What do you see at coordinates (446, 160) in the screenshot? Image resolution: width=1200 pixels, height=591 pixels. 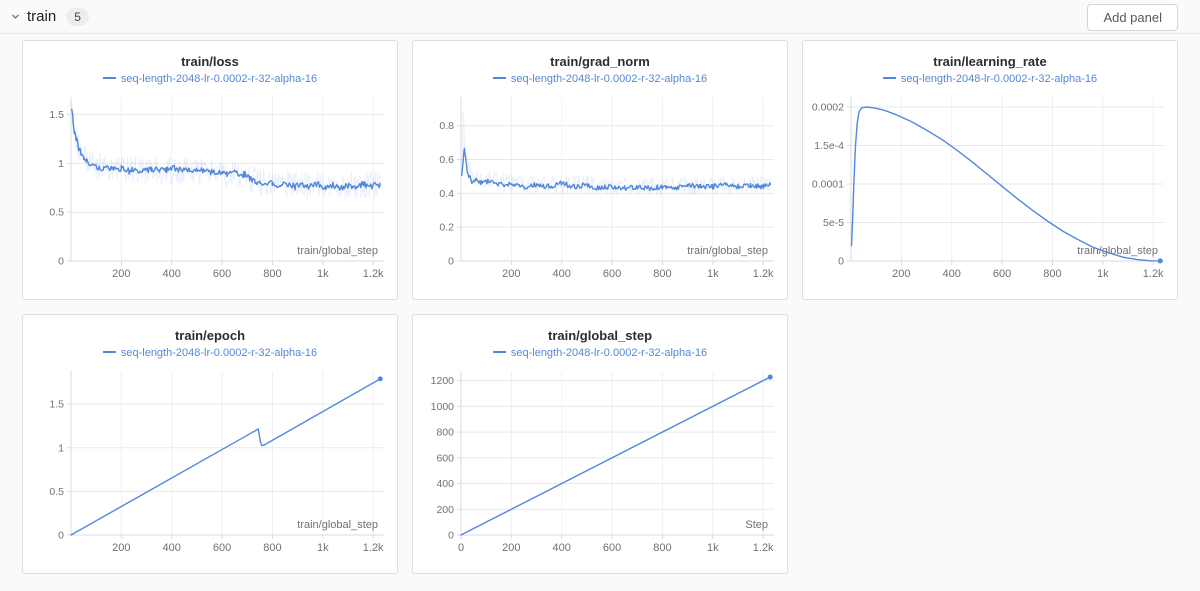 I see `svg-text: 0.6` at bounding box center [446, 160].